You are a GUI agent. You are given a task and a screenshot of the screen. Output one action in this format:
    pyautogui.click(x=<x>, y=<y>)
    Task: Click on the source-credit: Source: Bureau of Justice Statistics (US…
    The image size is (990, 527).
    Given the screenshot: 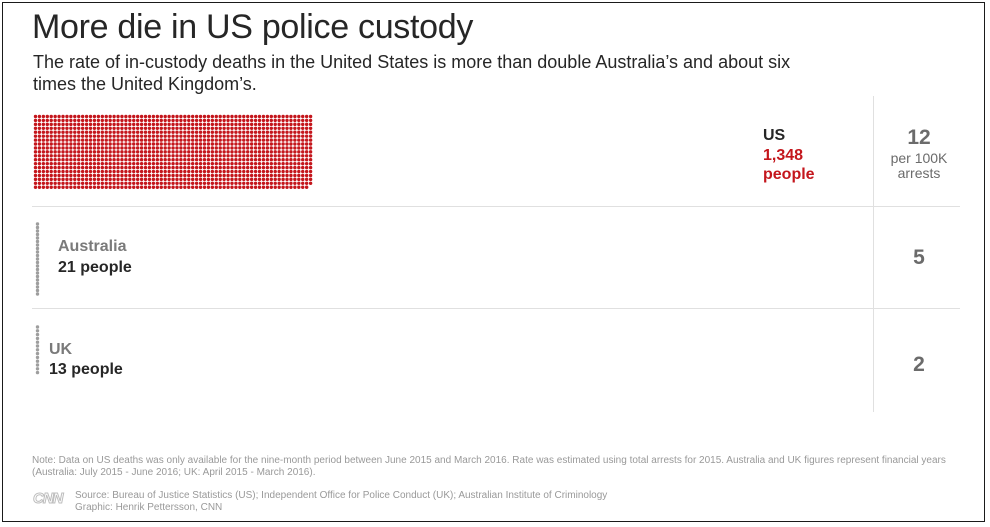 What is the action you would take?
    pyautogui.click(x=341, y=502)
    